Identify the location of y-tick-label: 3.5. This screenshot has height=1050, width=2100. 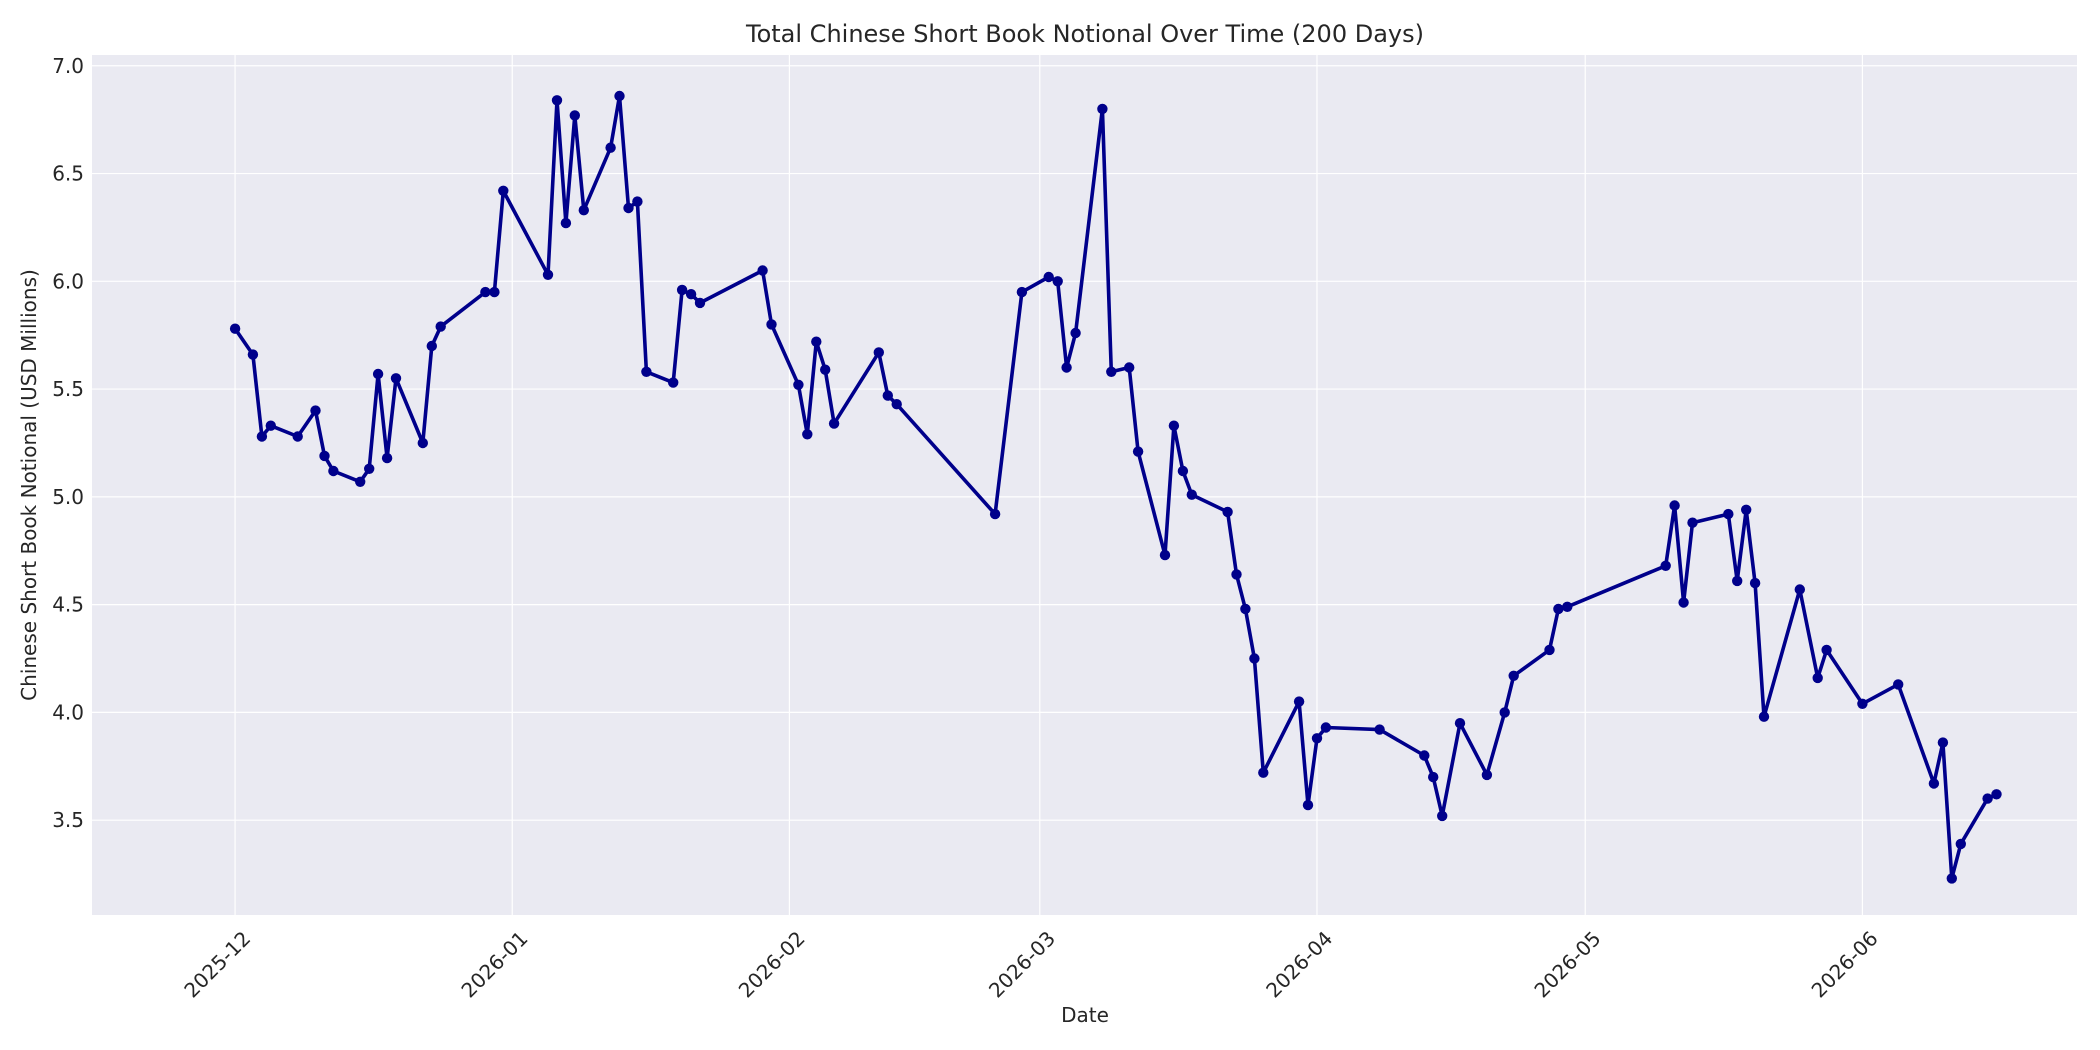
(68, 820).